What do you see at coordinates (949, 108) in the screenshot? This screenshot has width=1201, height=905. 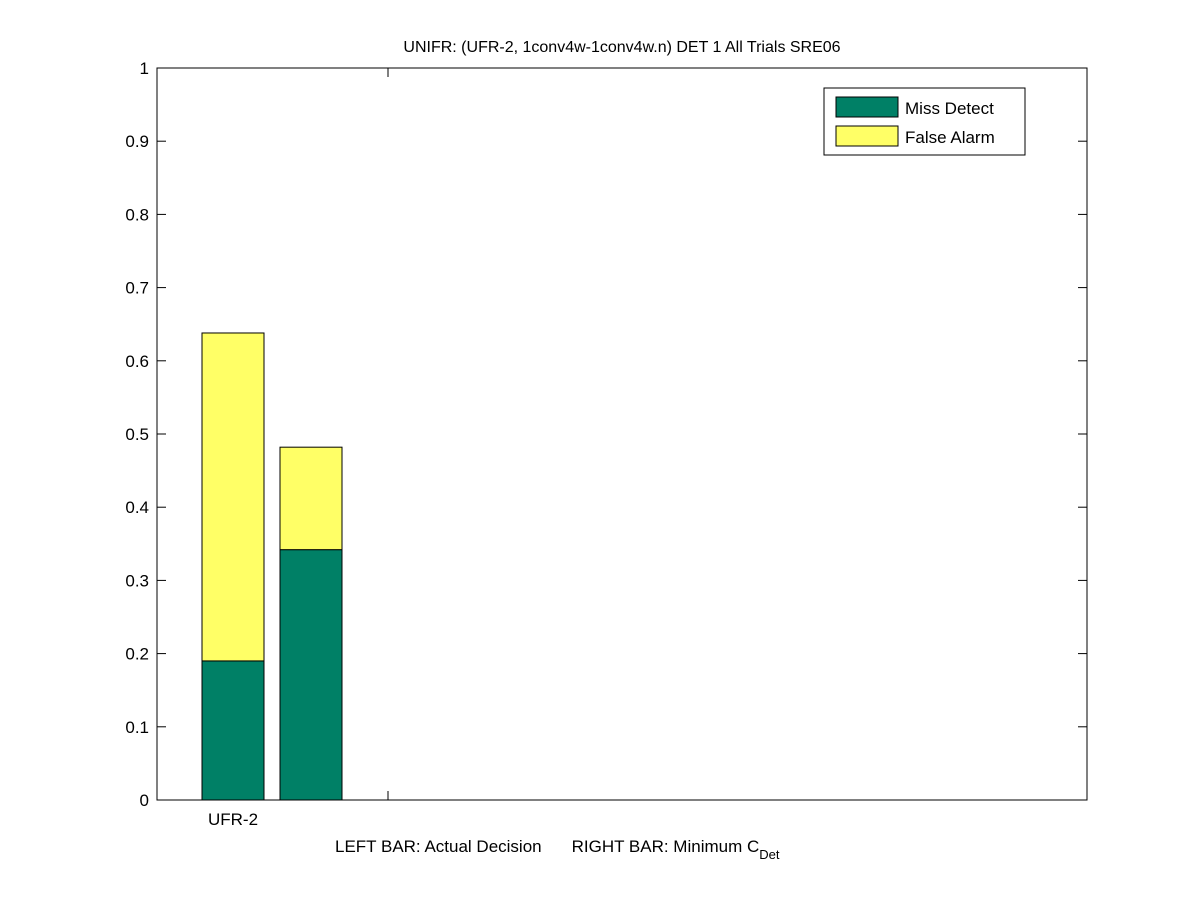 I see `legend-label-miss-detect: Miss Detect` at bounding box center [949, 108].